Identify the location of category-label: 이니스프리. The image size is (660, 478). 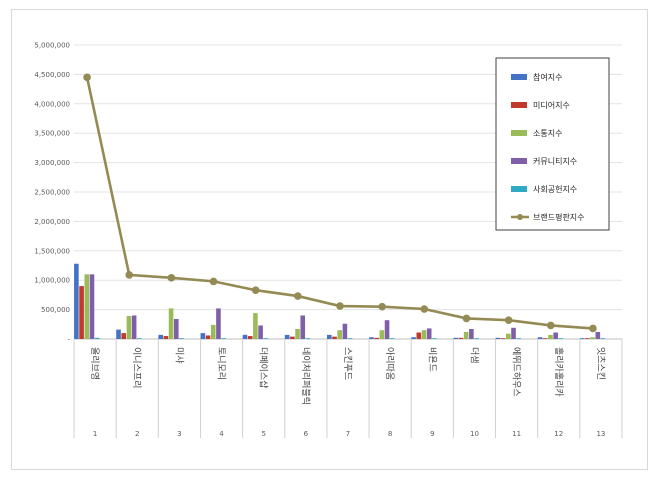
(136, 367).